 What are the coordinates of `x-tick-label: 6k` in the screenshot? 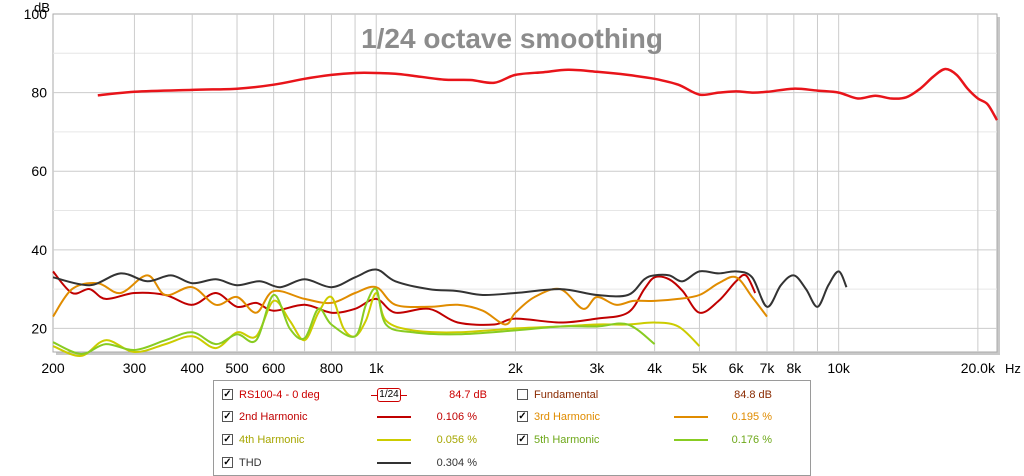 It's located at (737, 368).